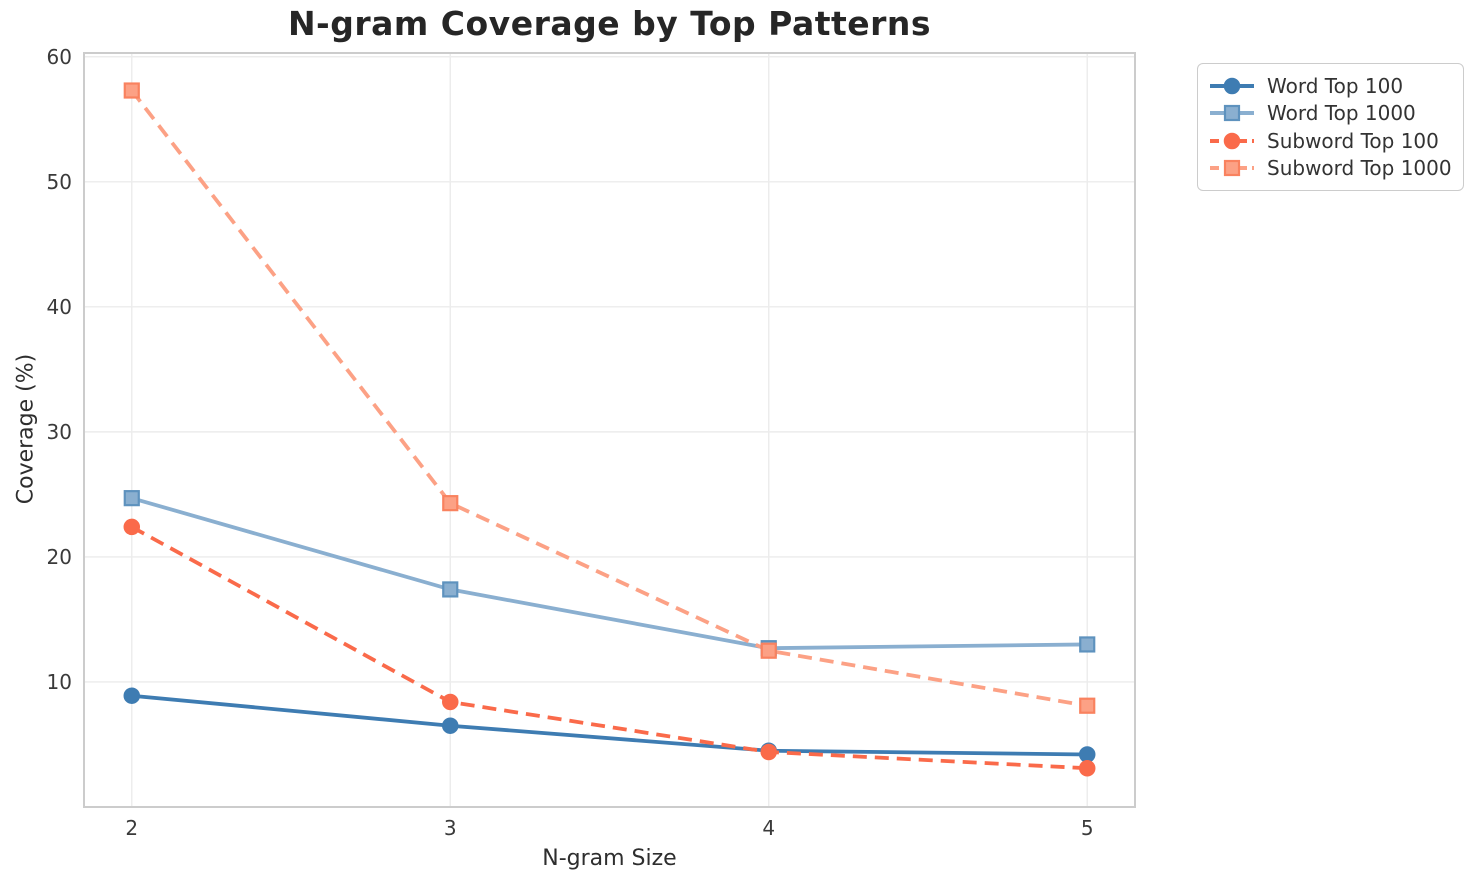  I want to click on x-tick-label-4: 4, so click(768, 828).